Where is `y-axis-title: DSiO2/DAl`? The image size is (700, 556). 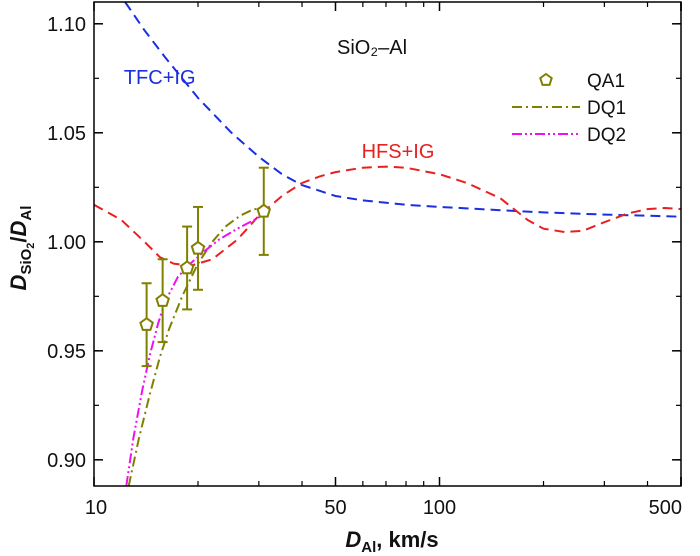
y-axis-title: DSiO2/DAl is located at coordinates (21, 248).